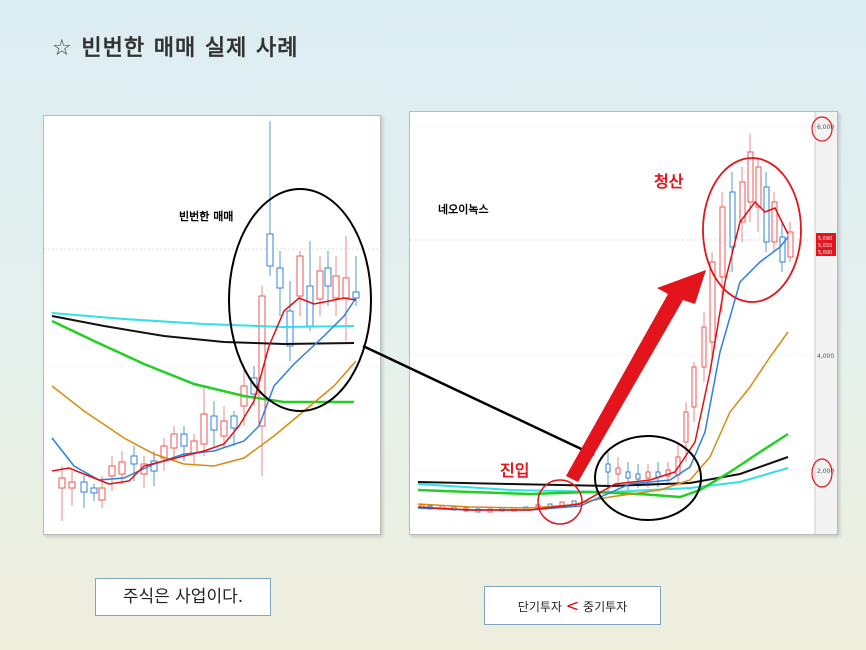 This screenshot has height=650, width=866. Describe the element at coordinates (202, 361) in the screenshot. I see `left-ma-green` at that location.